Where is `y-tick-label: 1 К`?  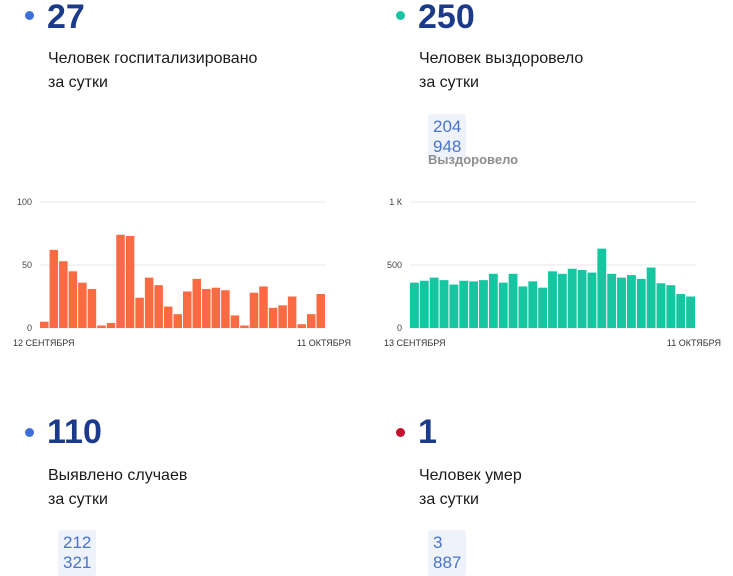 y-tick-label: 1 К is located at coordinates (396, 202).